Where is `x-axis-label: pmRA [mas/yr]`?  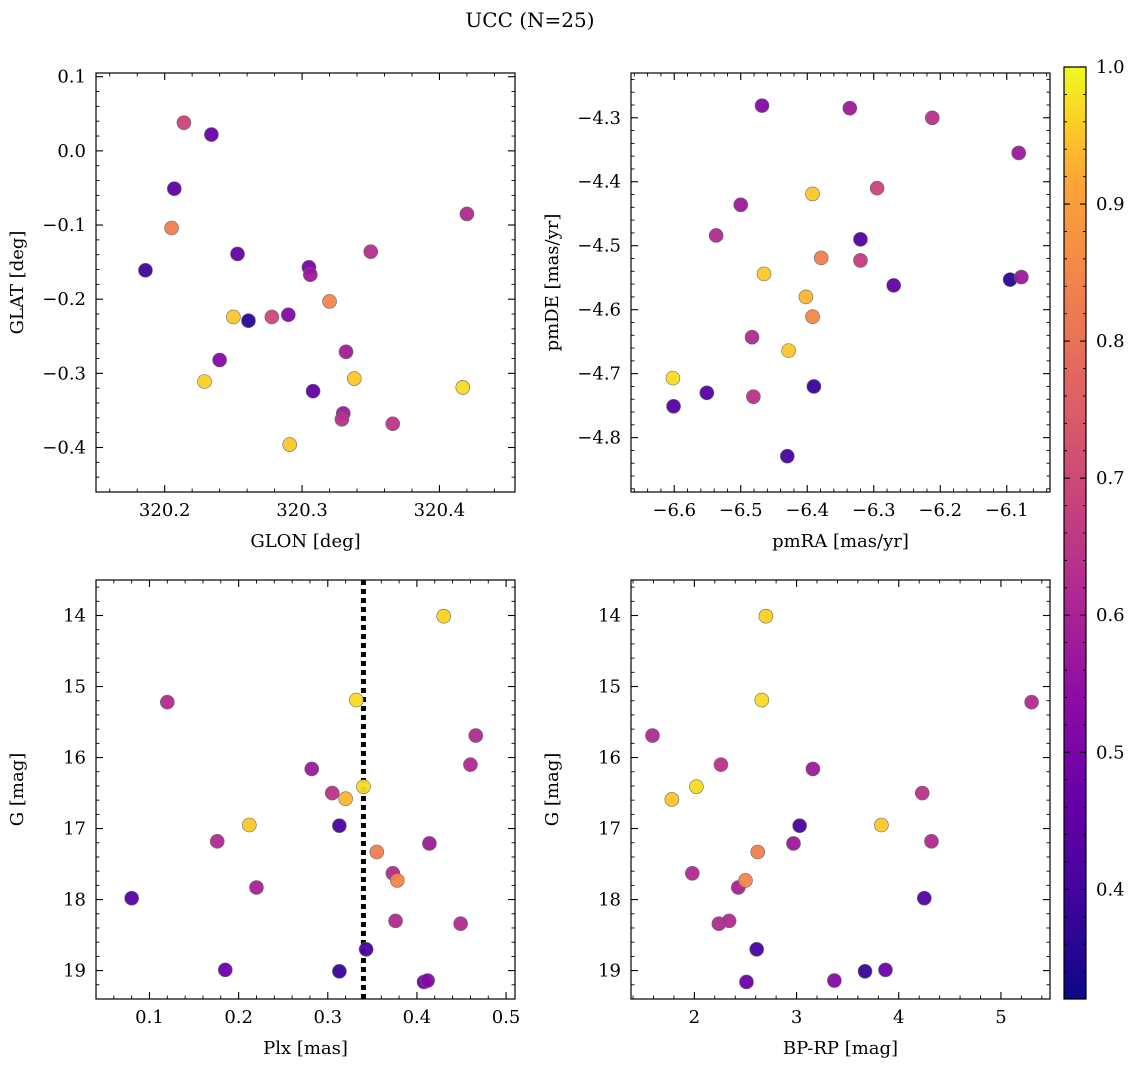
x-axis-label: pmRA [mas/yr] is located at coordinates (840, 541).